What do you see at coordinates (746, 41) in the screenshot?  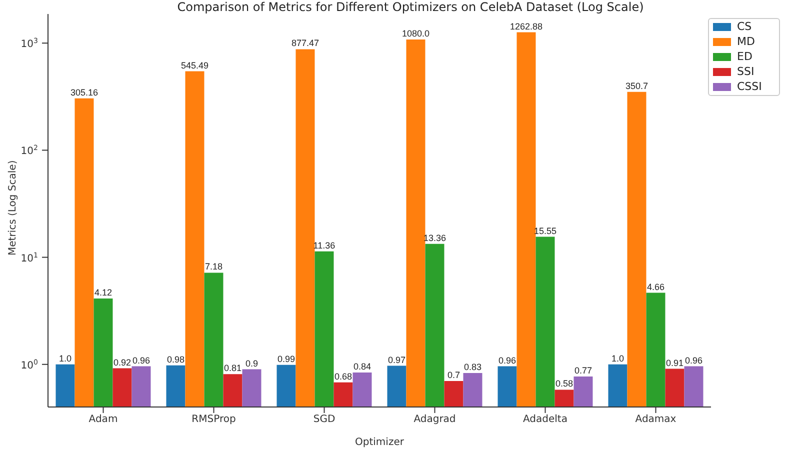 I see `legend-label: MD` at bounding box center [746, 41].